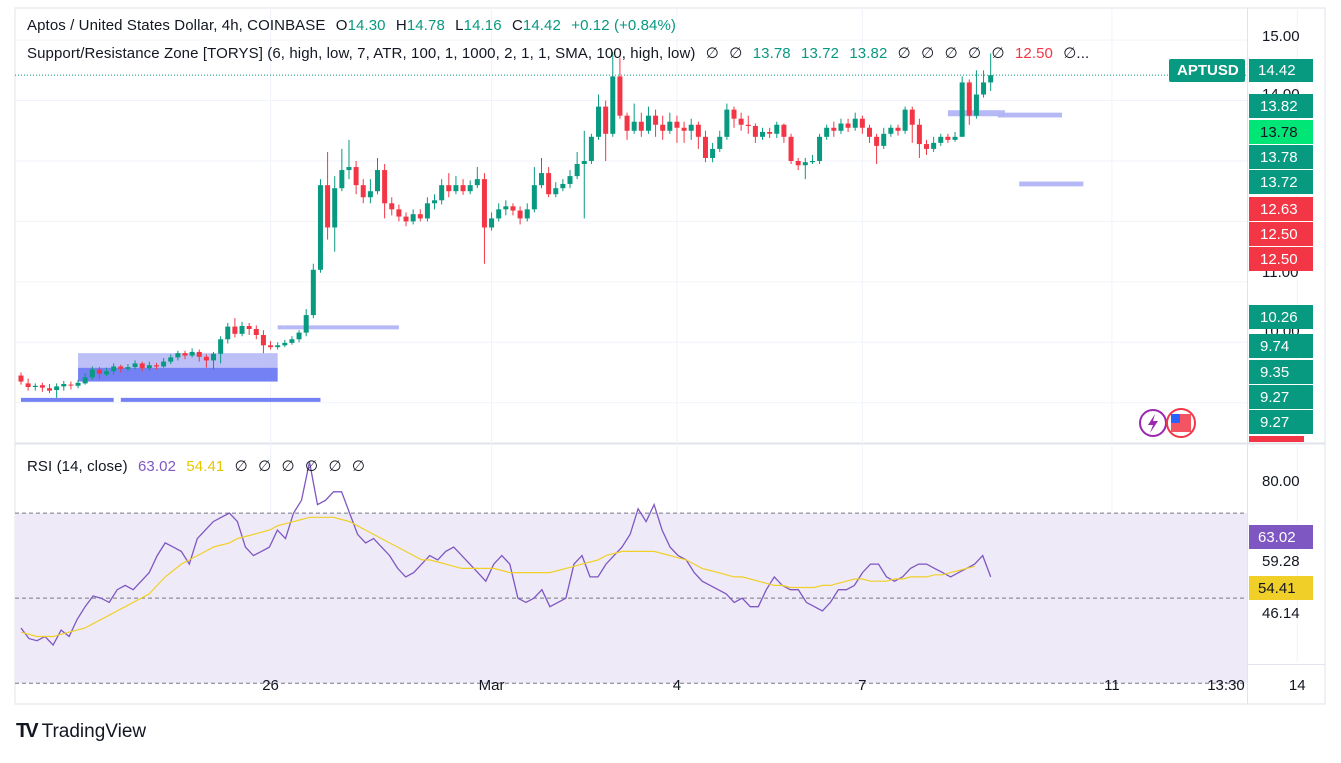  Describe the element at coordinates (624, 25) in the screenshot. I see `ohlc-change: +0.12 (+0.84%)` at that location.